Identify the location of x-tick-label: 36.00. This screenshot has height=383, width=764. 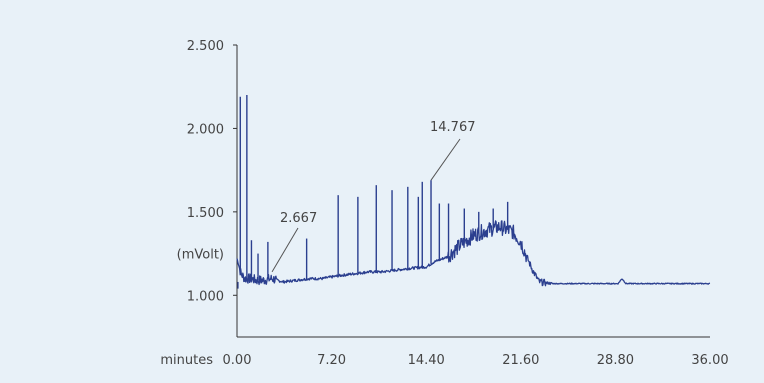
(709, 360).